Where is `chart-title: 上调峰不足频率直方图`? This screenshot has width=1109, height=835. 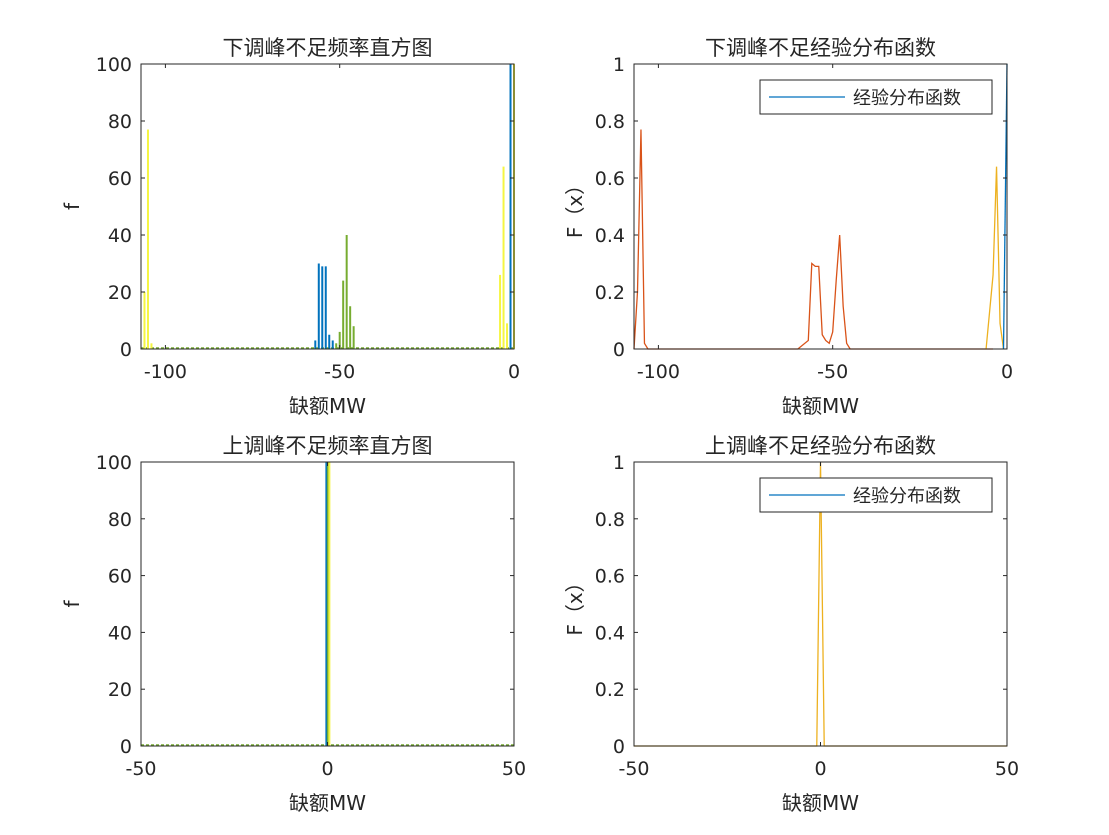
chart-title: 上调峰不足频率直方图 is located at coordinates (328, 446).